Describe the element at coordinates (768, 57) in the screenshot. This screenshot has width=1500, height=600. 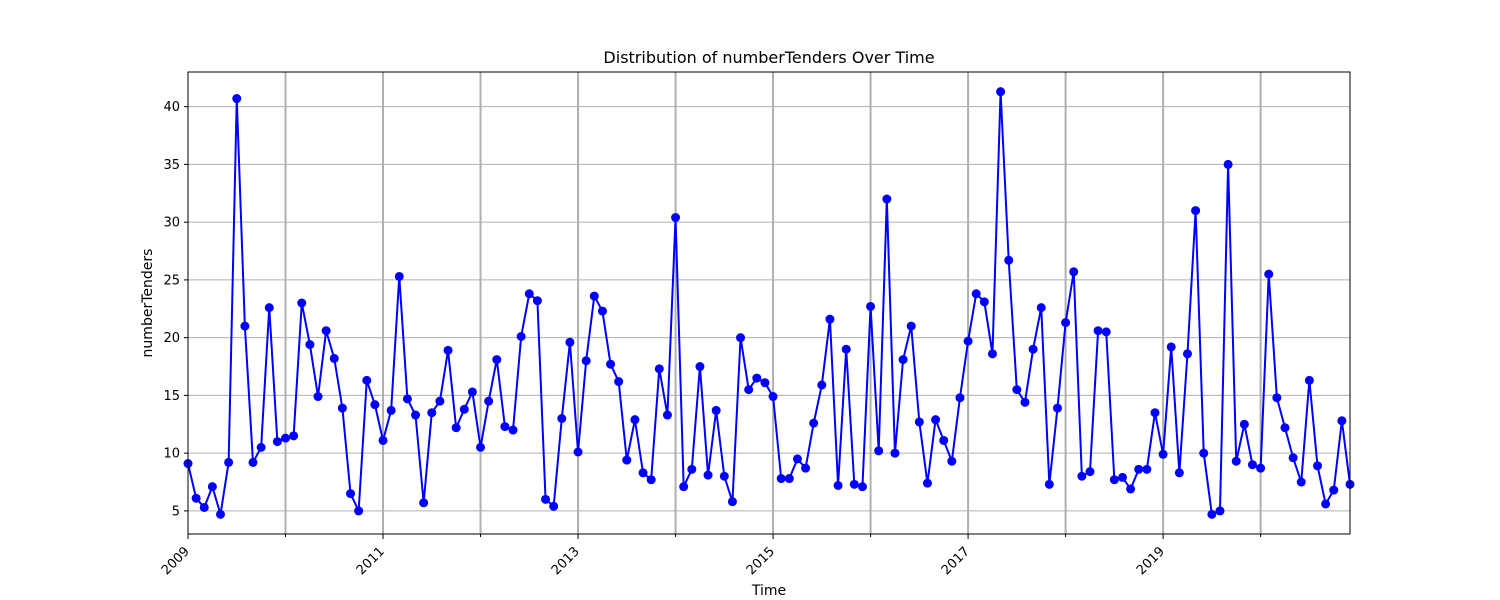
I see `chart-title: Distribution of numberTenders Over Time` at that location.